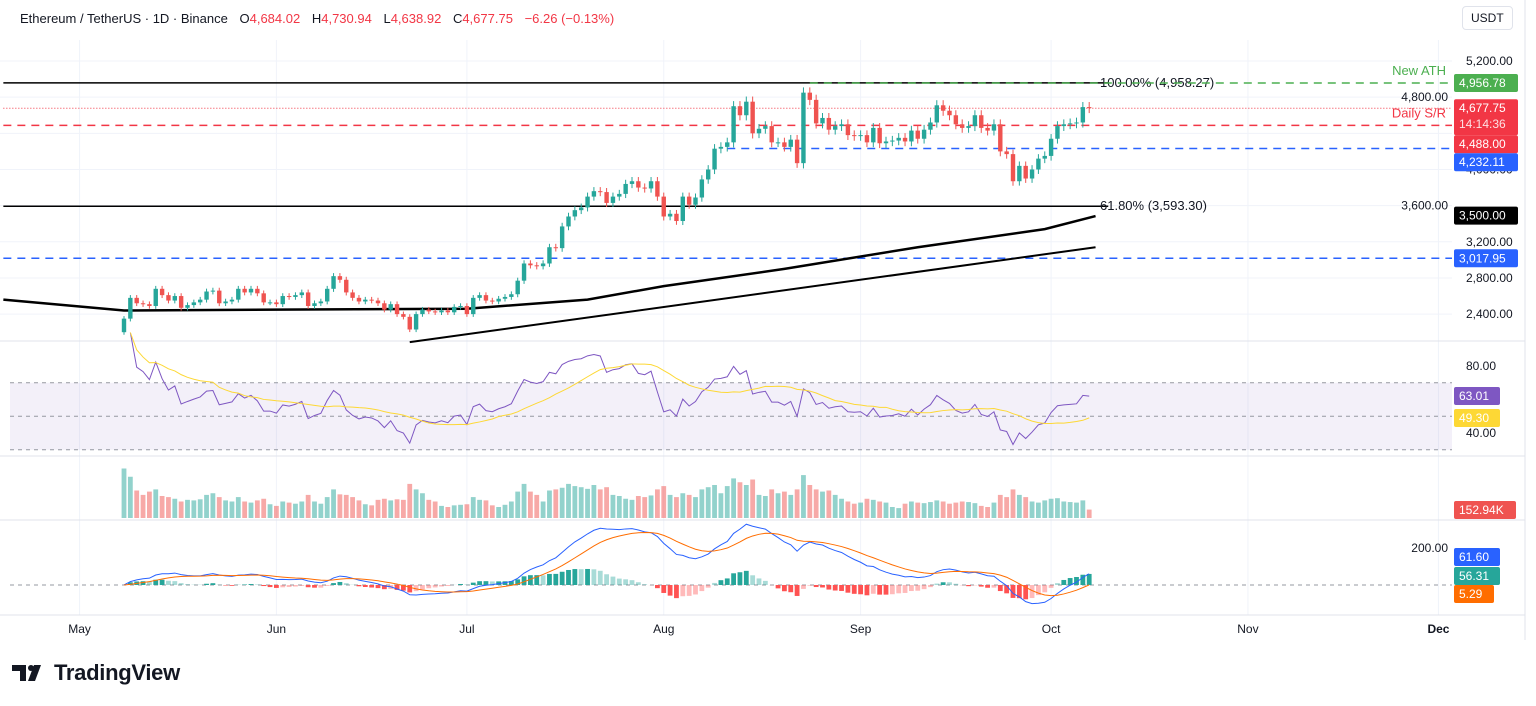  I want to click on currency-button: USDT, so click(1487, 18).